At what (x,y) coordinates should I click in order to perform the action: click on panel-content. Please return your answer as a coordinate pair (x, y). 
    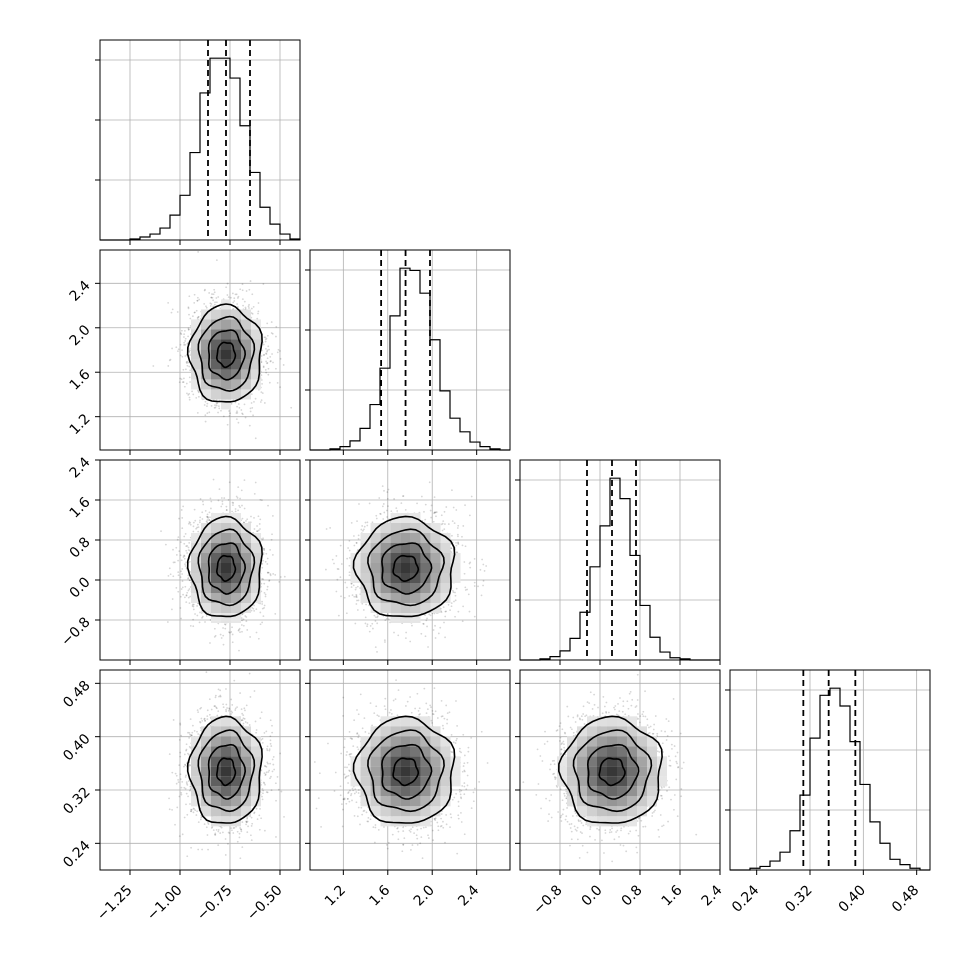
    Looking at the image, I should click on (406, 567).